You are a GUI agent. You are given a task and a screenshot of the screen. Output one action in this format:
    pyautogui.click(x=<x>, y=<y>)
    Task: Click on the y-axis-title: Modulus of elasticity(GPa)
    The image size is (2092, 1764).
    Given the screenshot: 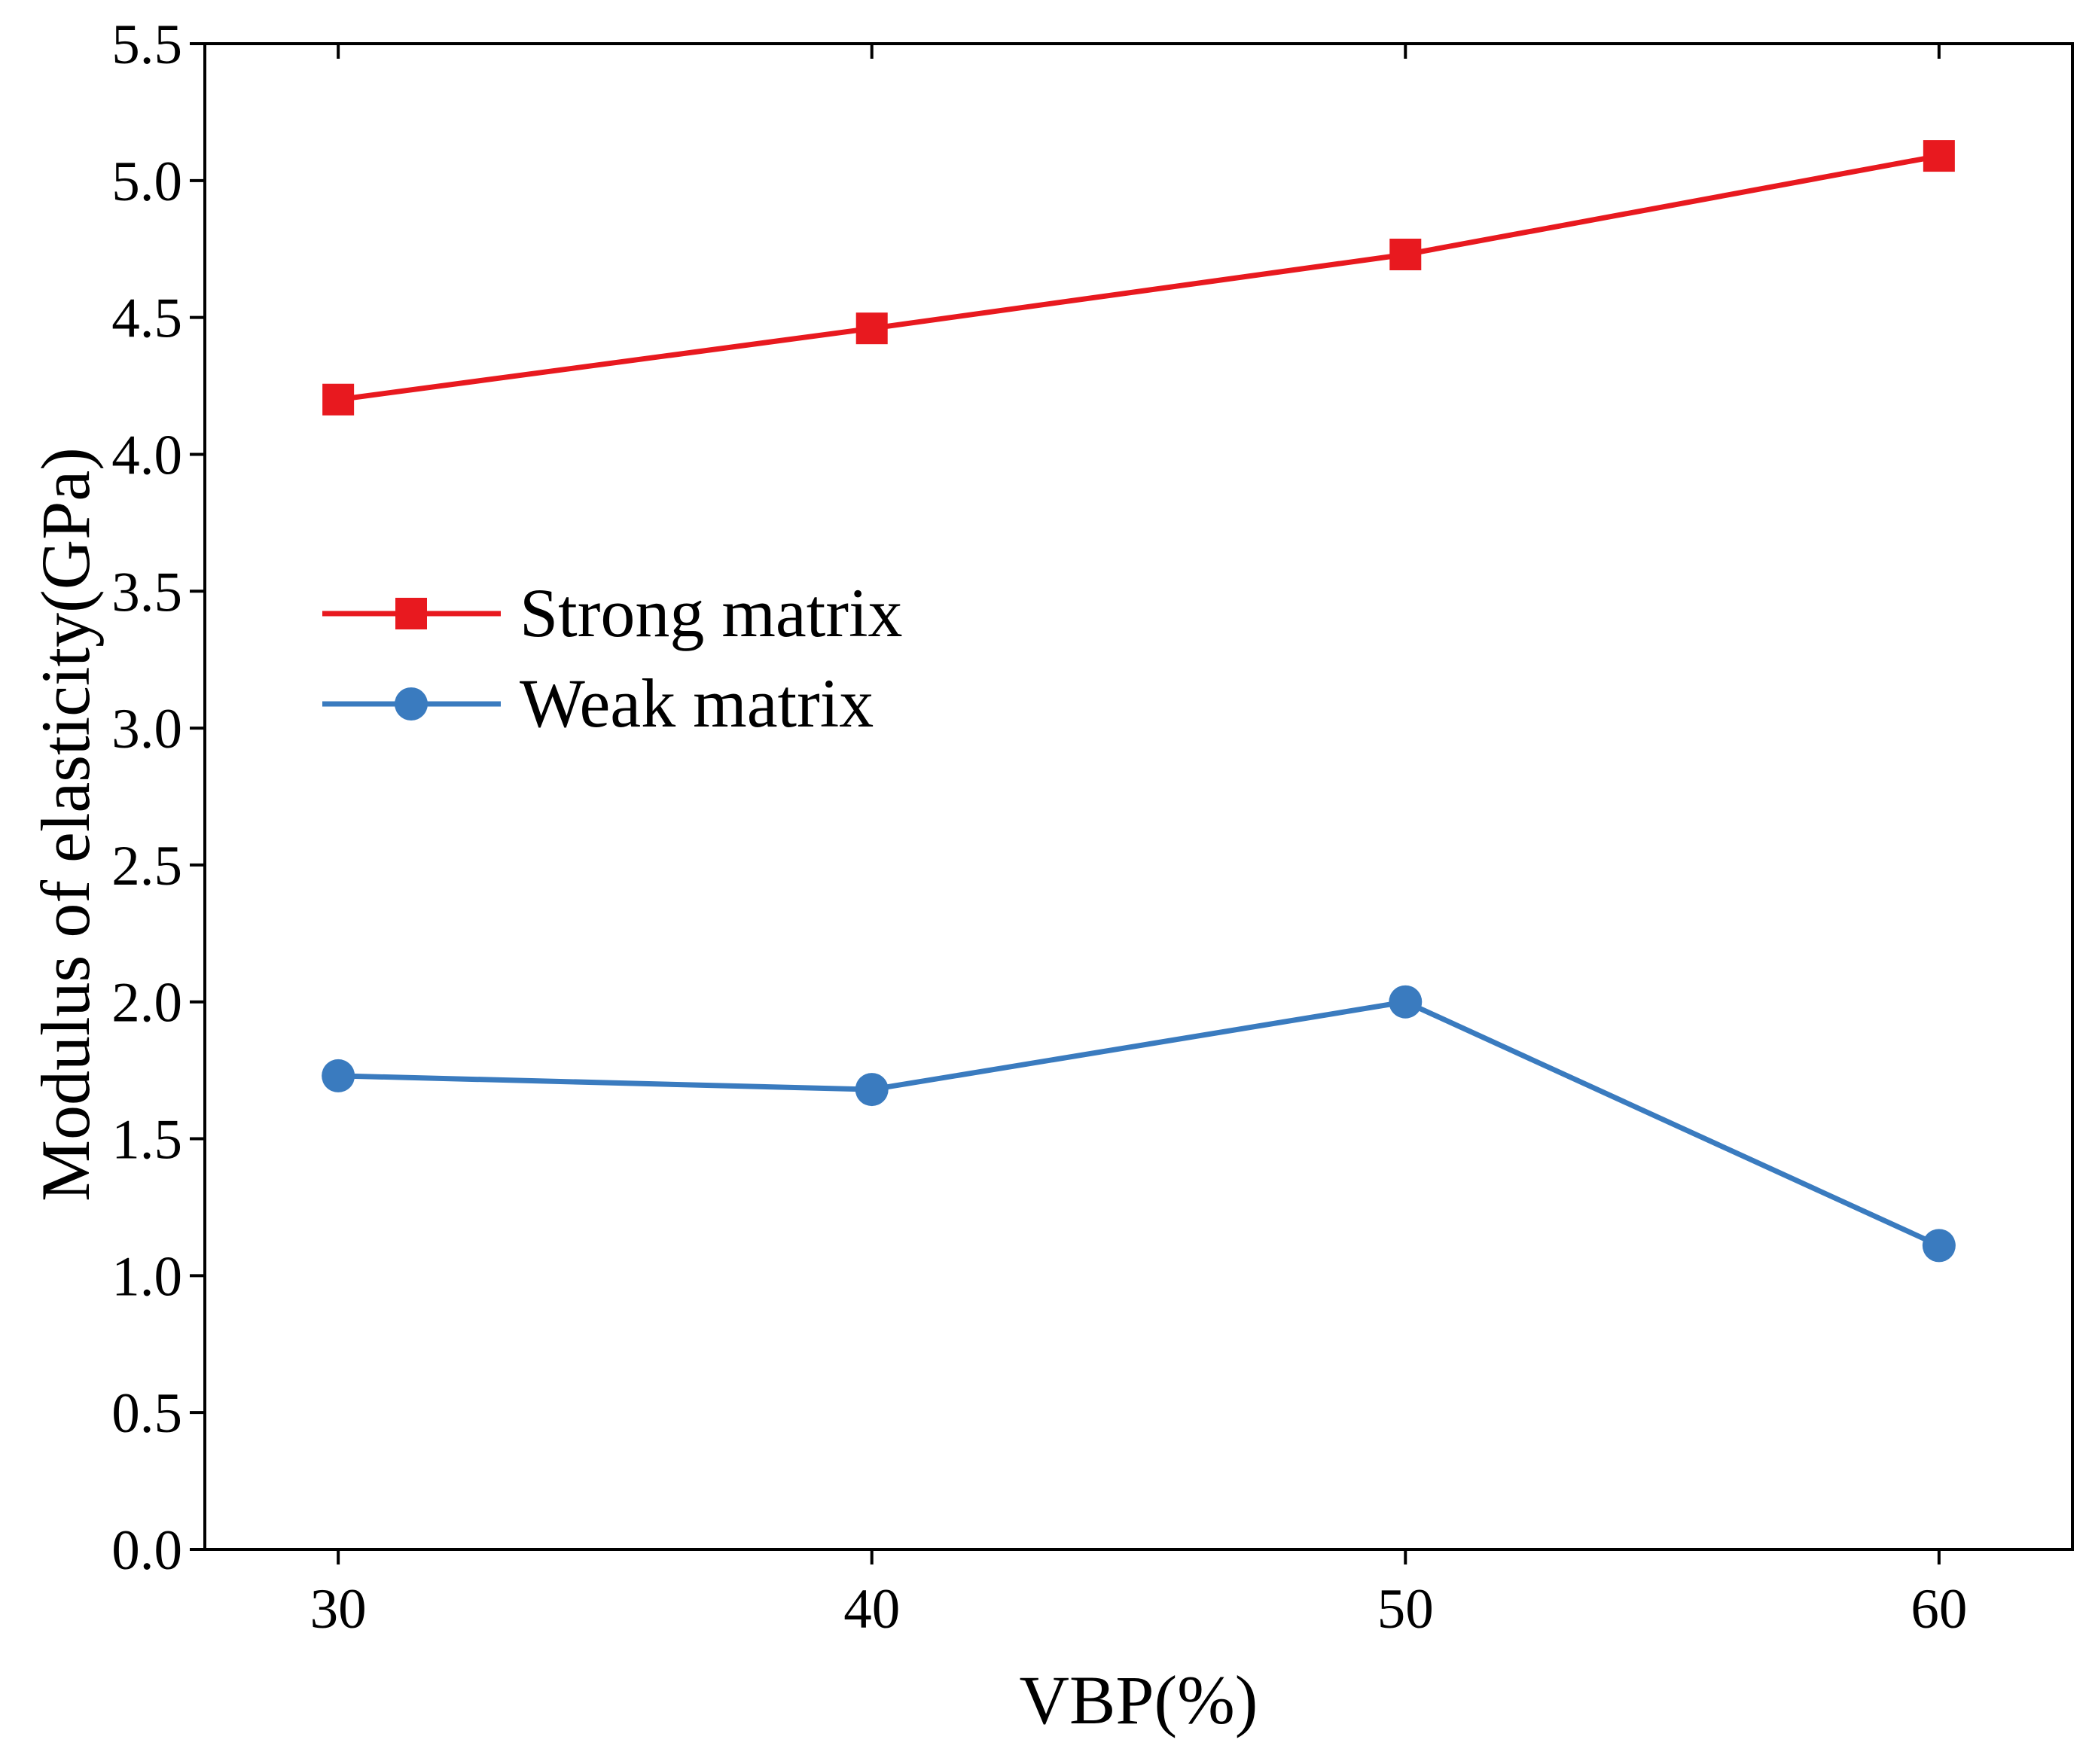 What is the action you would take?
    pyautogui.click(x=65, y=824)
    